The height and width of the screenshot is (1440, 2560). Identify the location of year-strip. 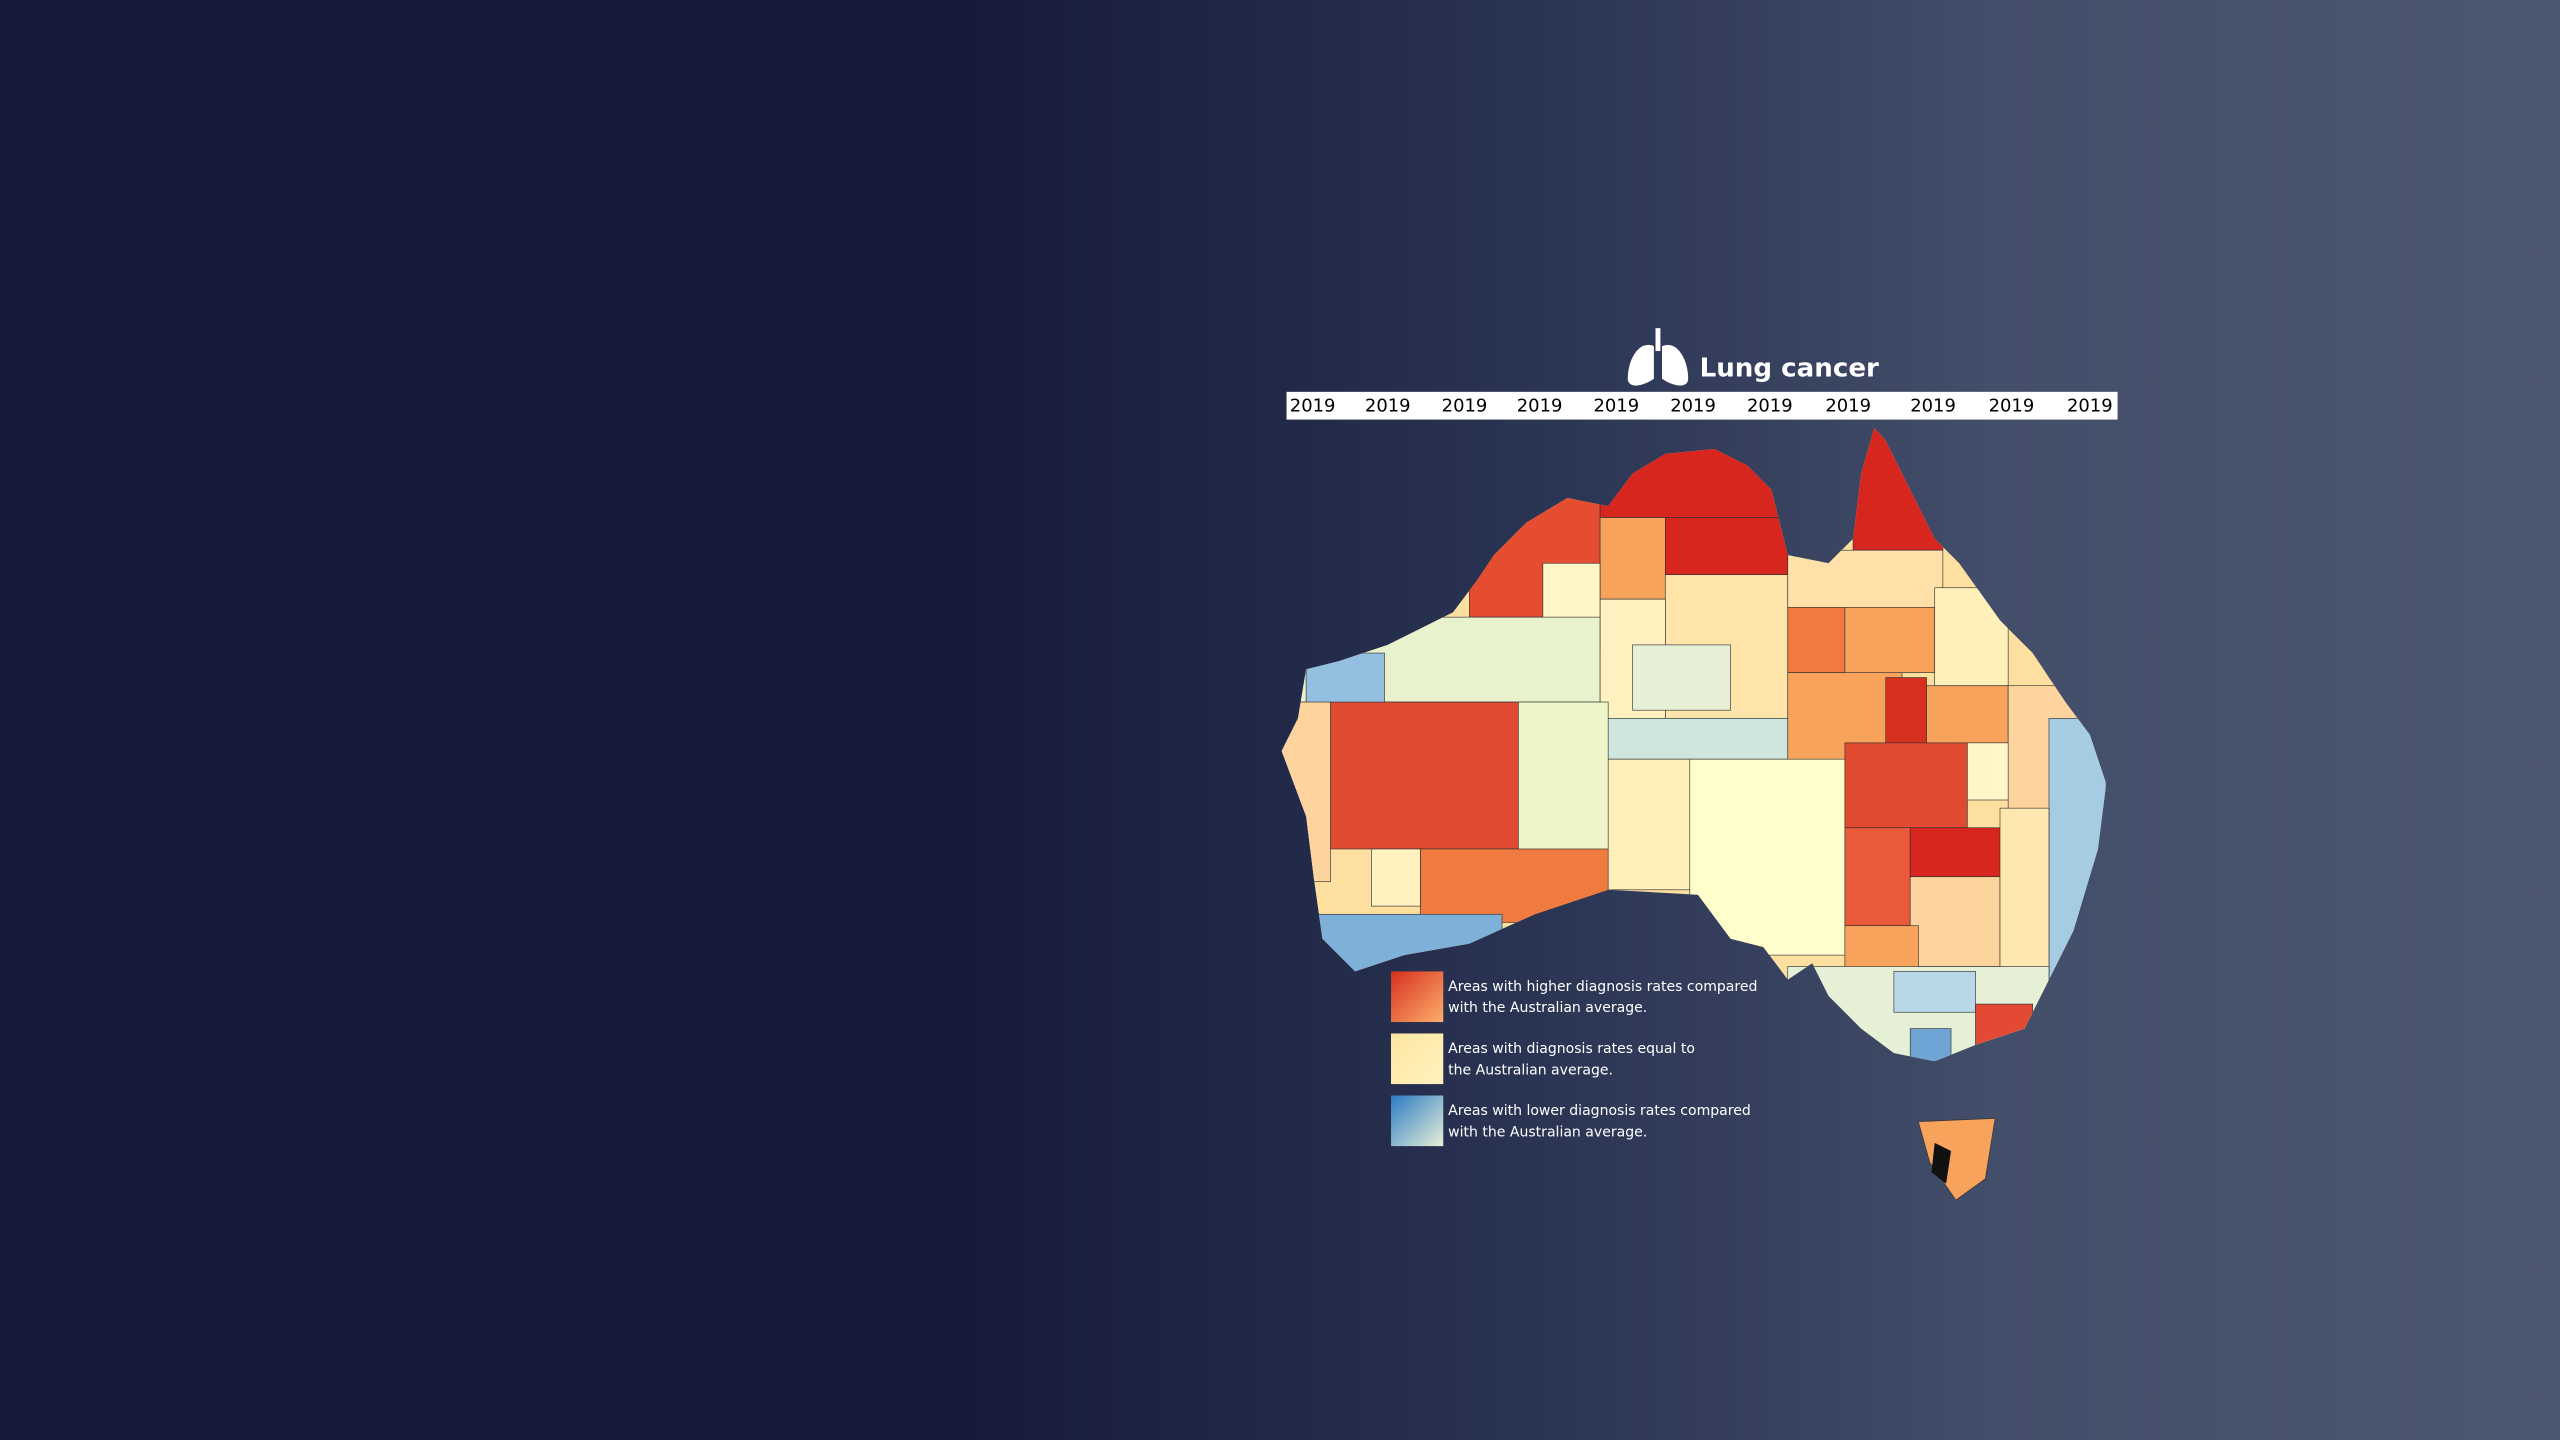
(1702, 405).